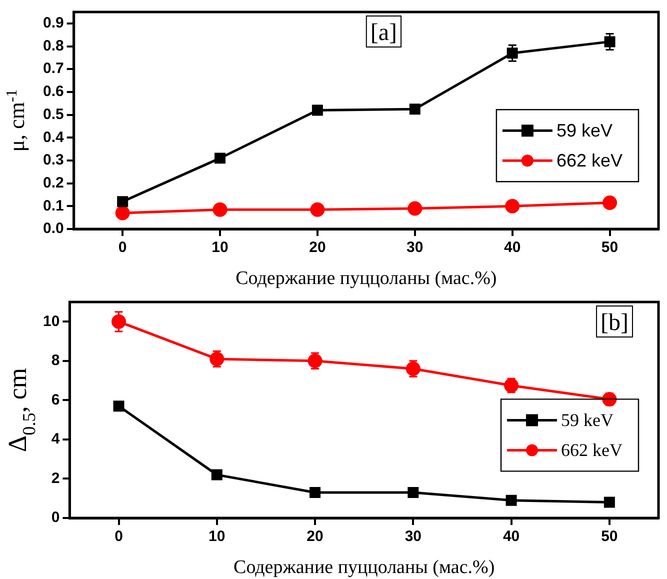 The width and height of the screenshot is (667, 579). I want to click on y-tick-label: 0.0, so click(53, 229).